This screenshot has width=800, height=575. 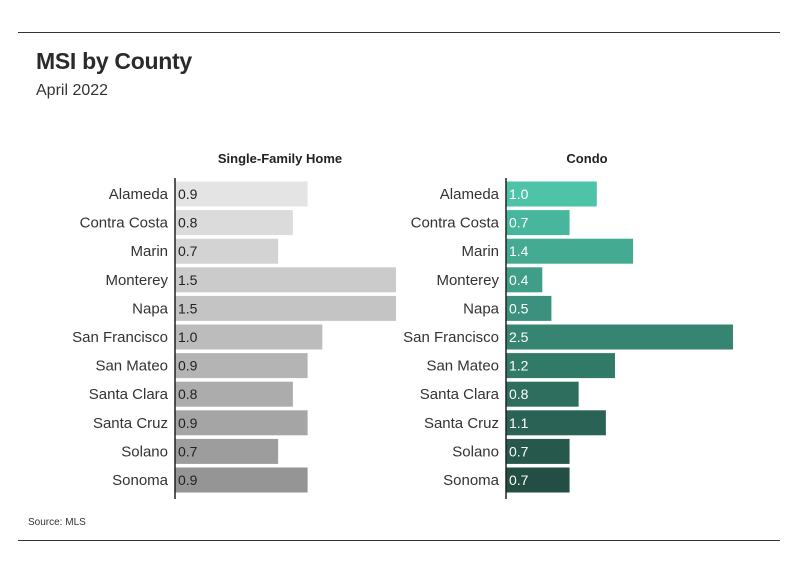 I want to click on sfh-category-label: Napa, so click(x=150, y=308).